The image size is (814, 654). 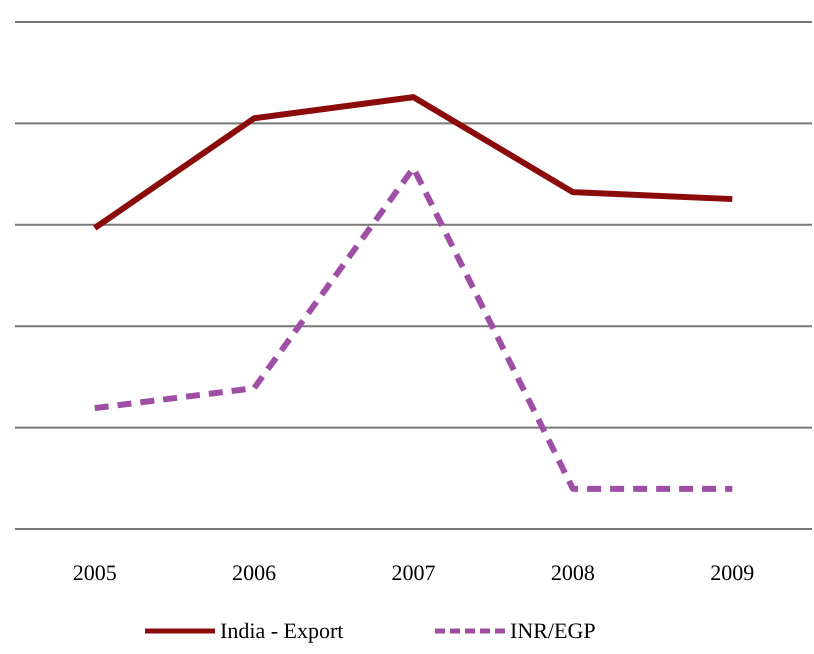 What do you see at coordinates (94, 572) in the screenshot?
I see `x-tick-label: 2005` at bounding box center [94, 572].